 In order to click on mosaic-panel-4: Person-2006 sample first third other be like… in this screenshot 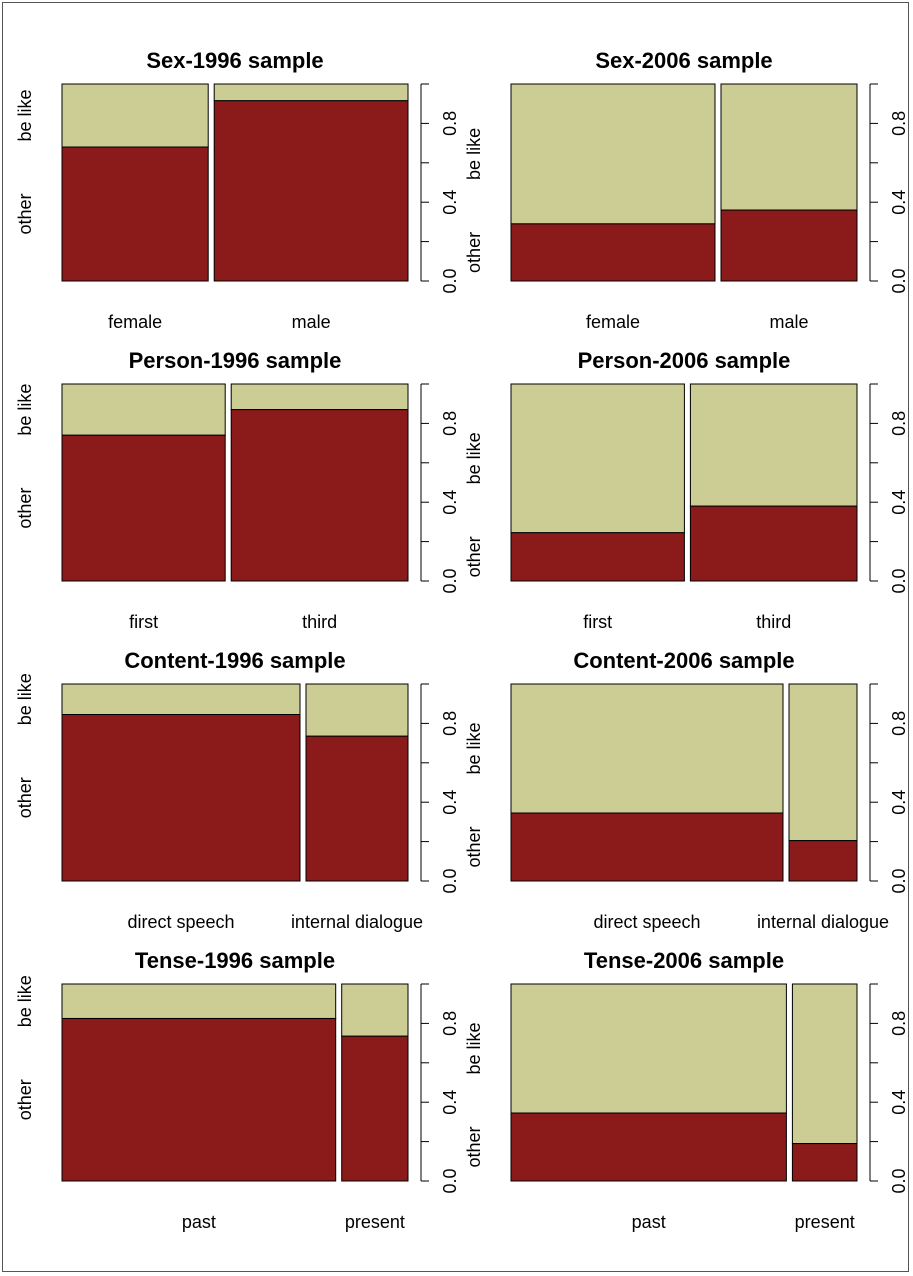, I will do `click(686, 490)`.